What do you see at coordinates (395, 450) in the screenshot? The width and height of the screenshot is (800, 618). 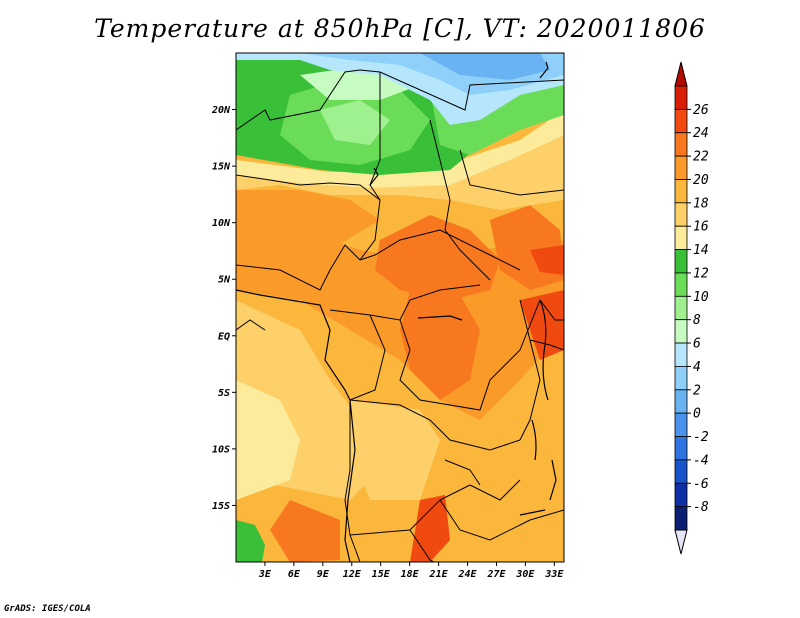 I see `shade-area-south-central` at bounding box center [395, 450].